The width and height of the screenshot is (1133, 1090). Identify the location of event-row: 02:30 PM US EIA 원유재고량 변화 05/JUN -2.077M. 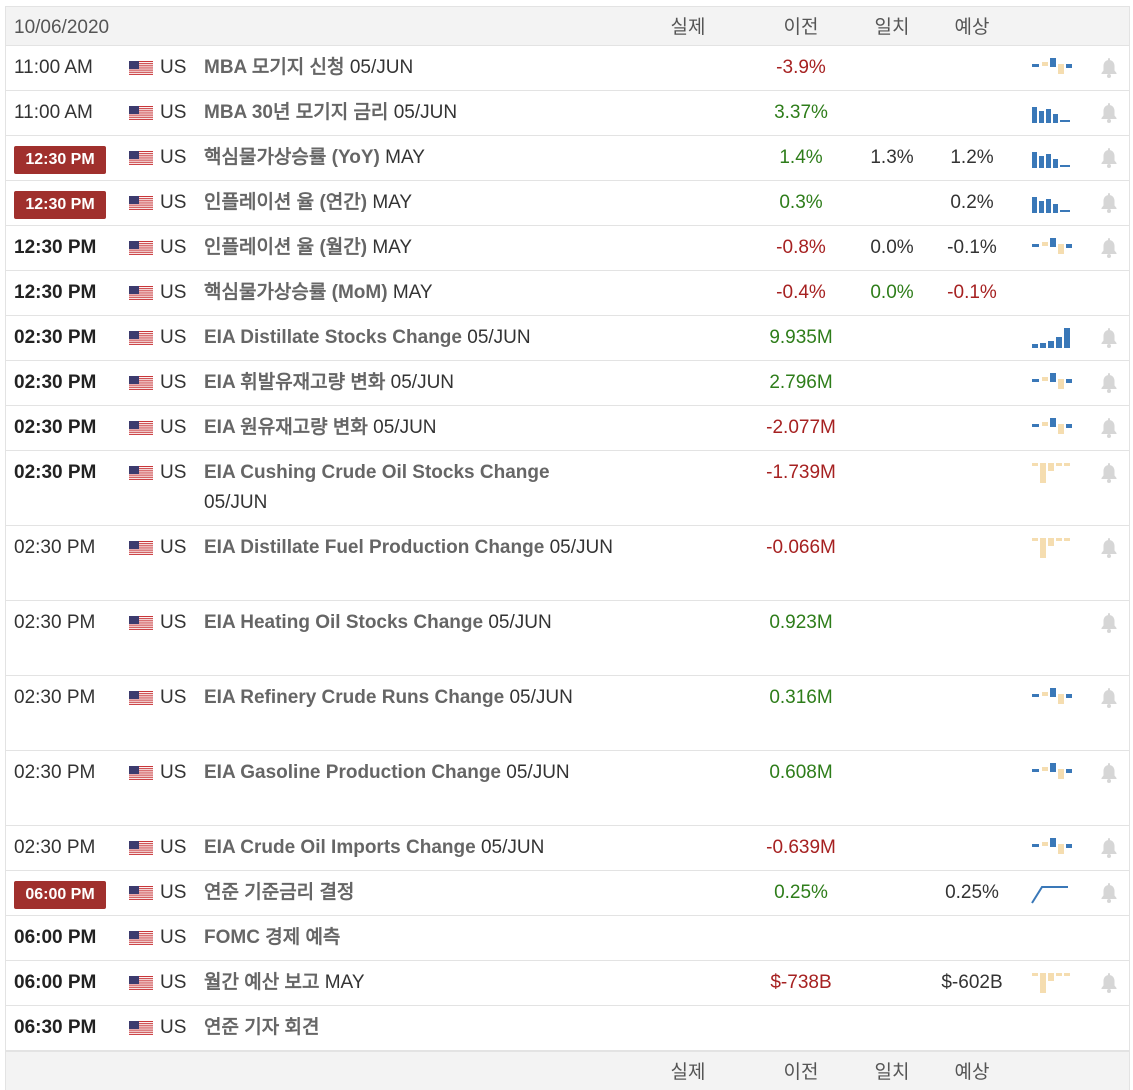
(567, 428).